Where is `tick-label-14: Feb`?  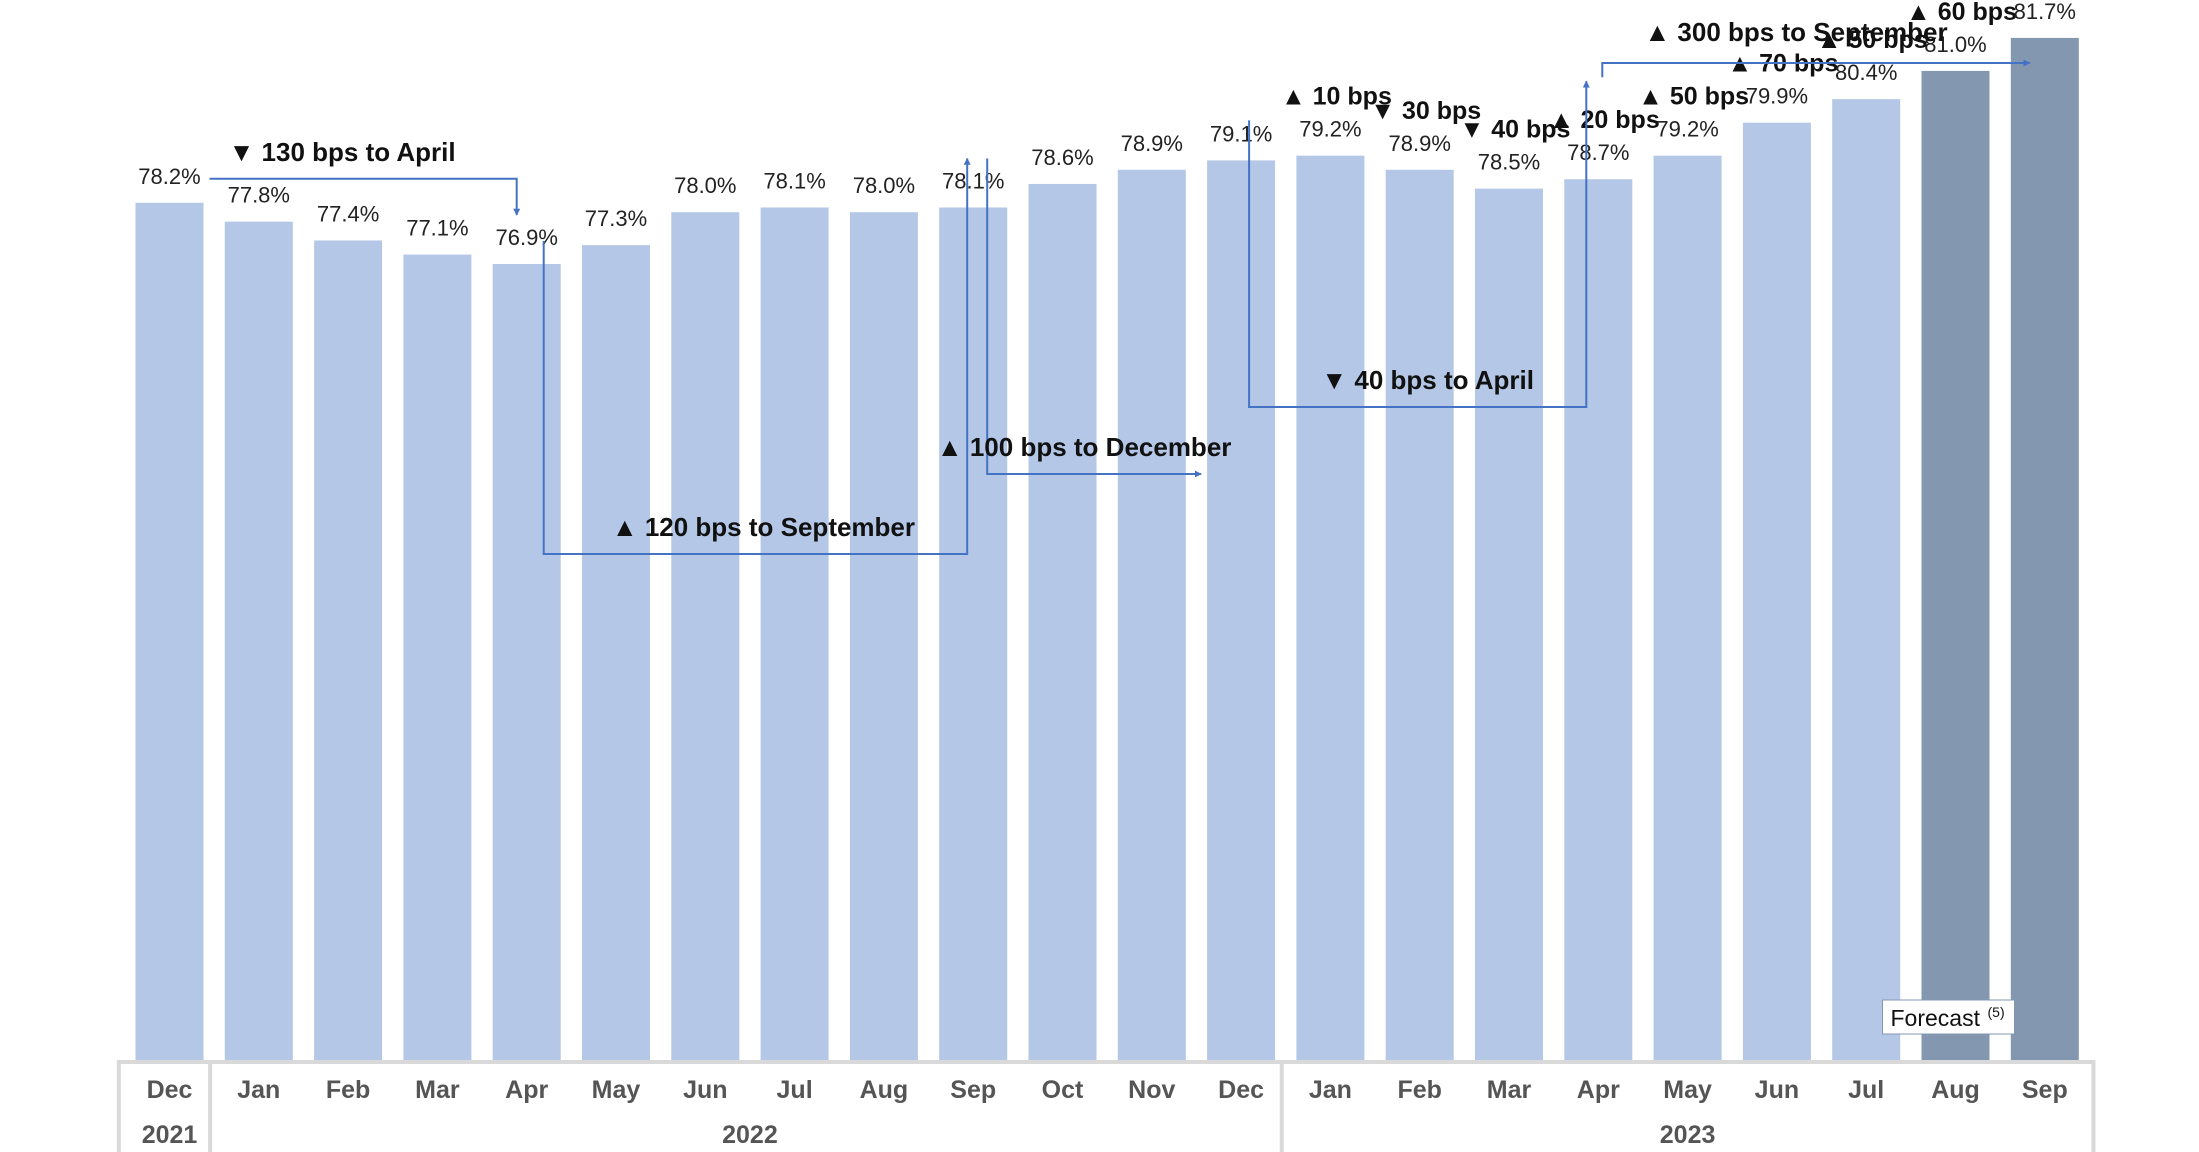 tick-label-14: Feb is located at coordinates (1419, 1090).